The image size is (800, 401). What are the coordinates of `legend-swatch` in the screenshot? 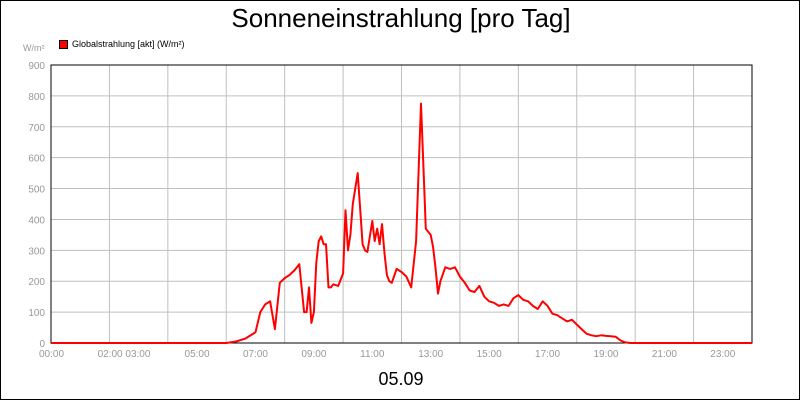 It's located at (63, 44).